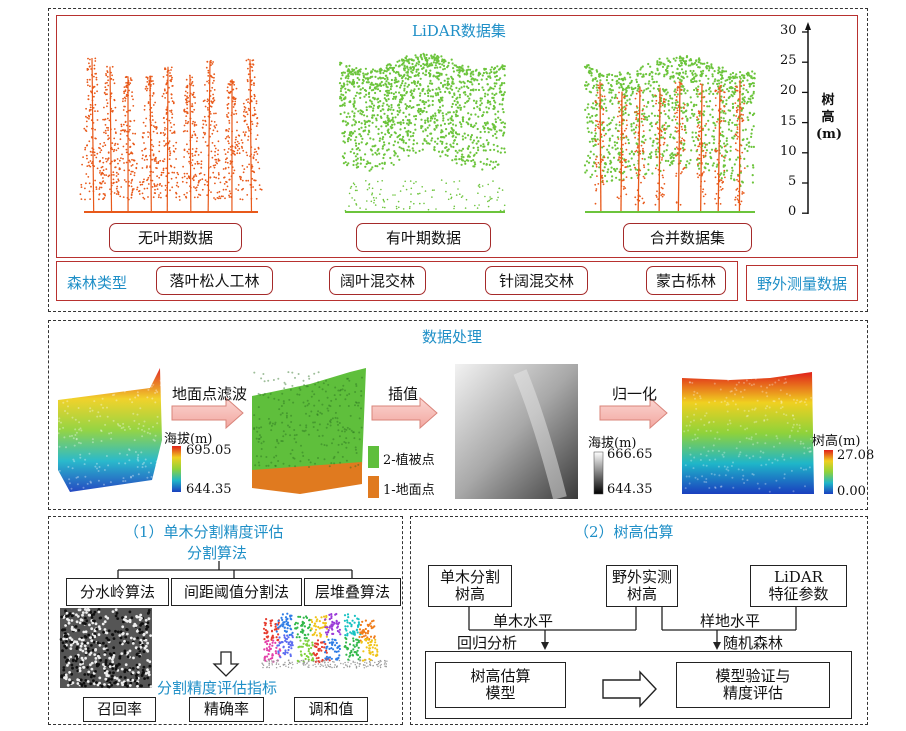 This screenshot has width=906, height=731. I want to click on legend3-min: 644.35, so click(630, 489).